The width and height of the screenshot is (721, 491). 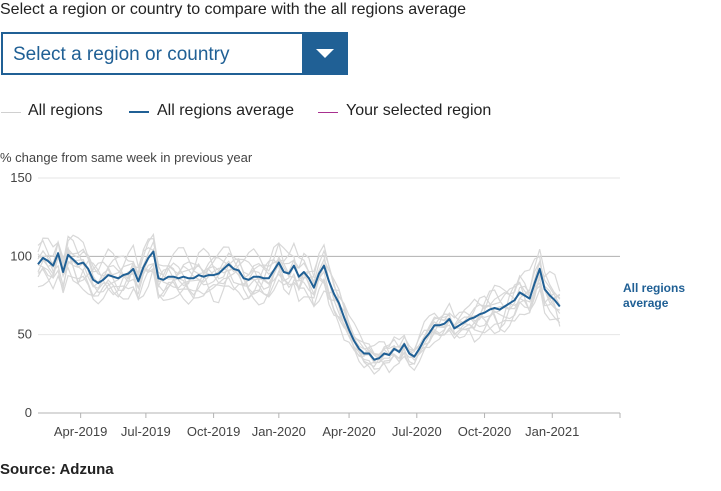 I want to click on legend-swatch-selected-region, so click(x=328, y=112).